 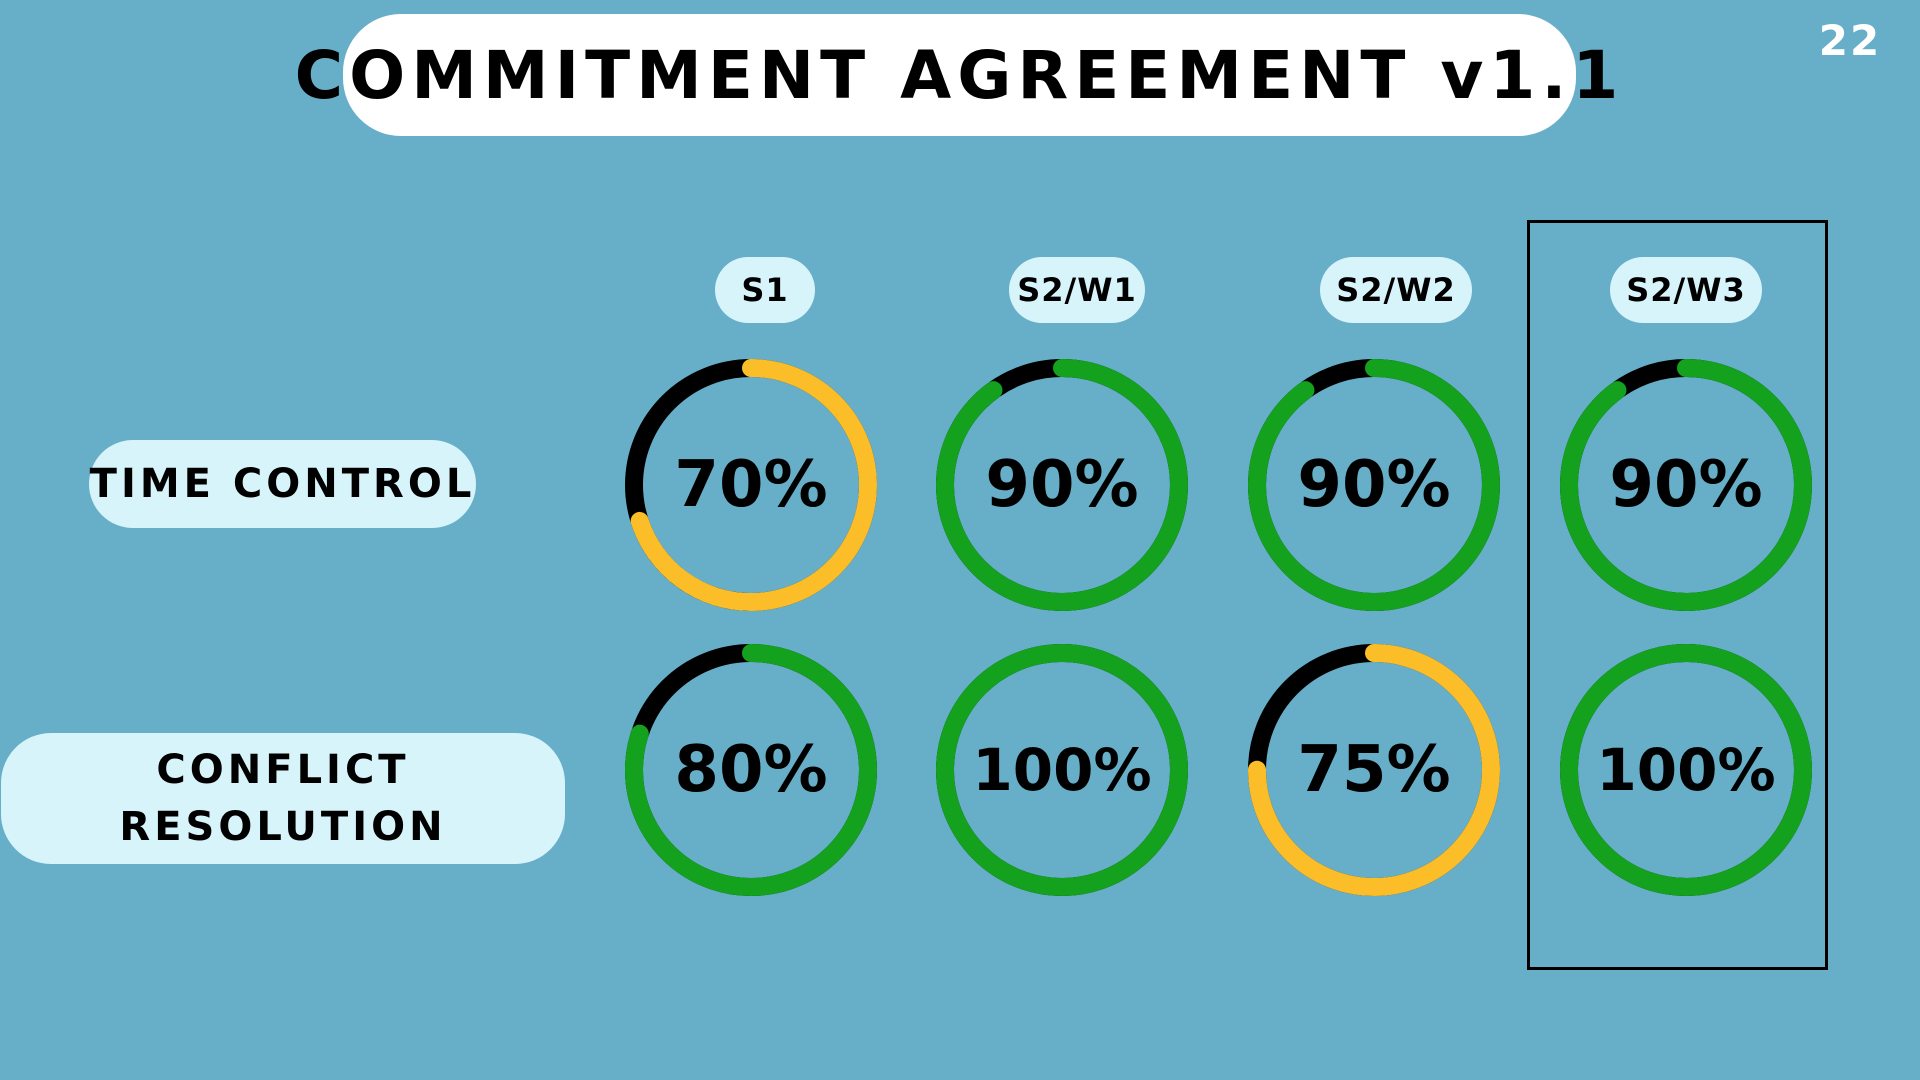 What do you see at coordinates (1077, 290) in the screenshot?
I see `column-header-s2-w1: S2/W1` at bounding box center [1077, 290].